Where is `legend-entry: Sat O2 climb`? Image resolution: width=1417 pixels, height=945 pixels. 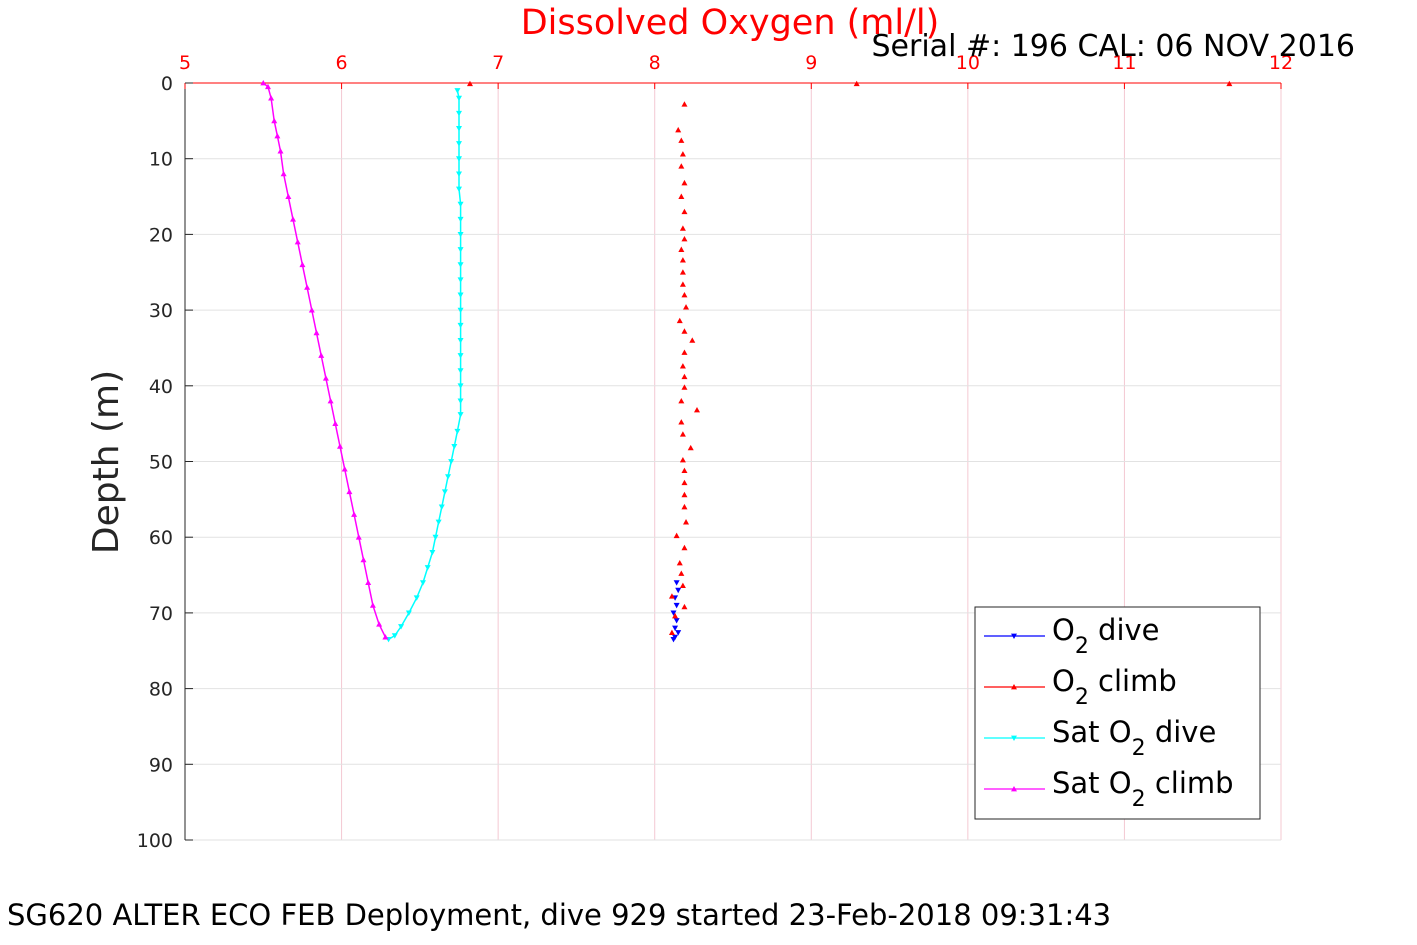
legend-entry: Sat O2 climb is located at coordinates (1109, 789).